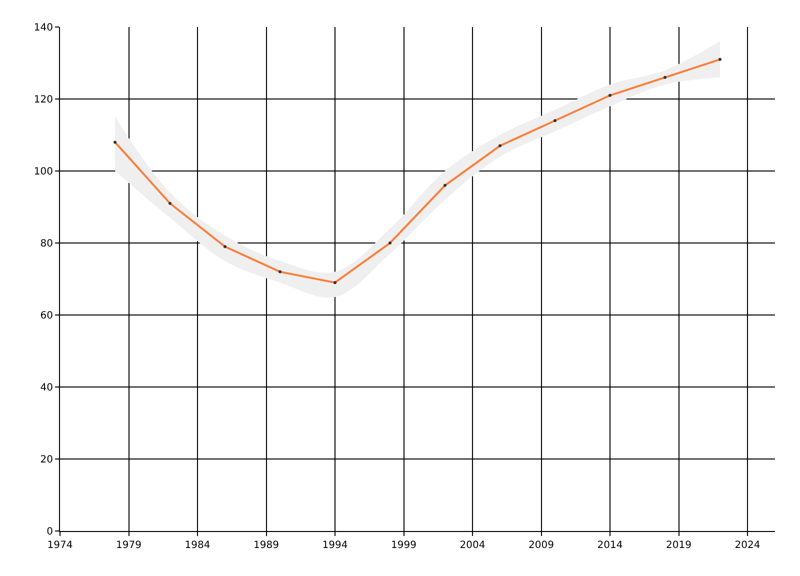  I want to click on y-tick-label: 120, so click(43, 100).